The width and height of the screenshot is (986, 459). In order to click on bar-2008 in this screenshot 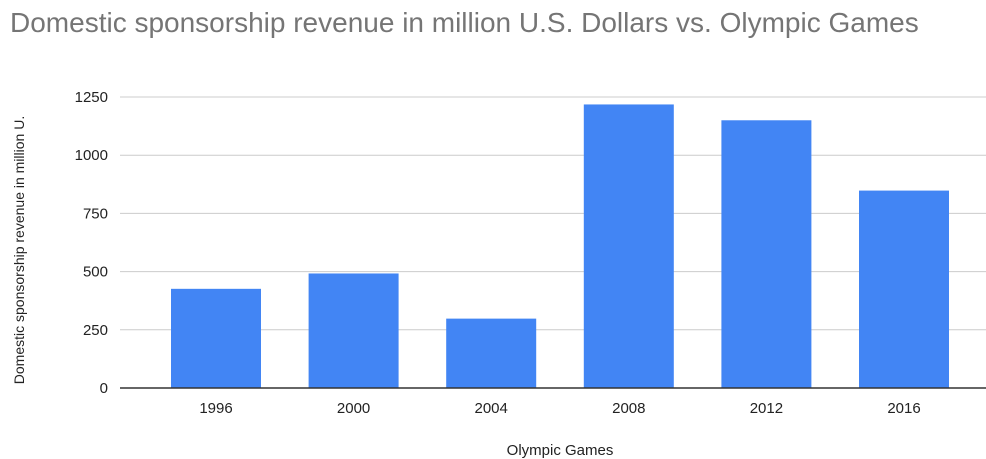, I will do `click(628, 246)`.